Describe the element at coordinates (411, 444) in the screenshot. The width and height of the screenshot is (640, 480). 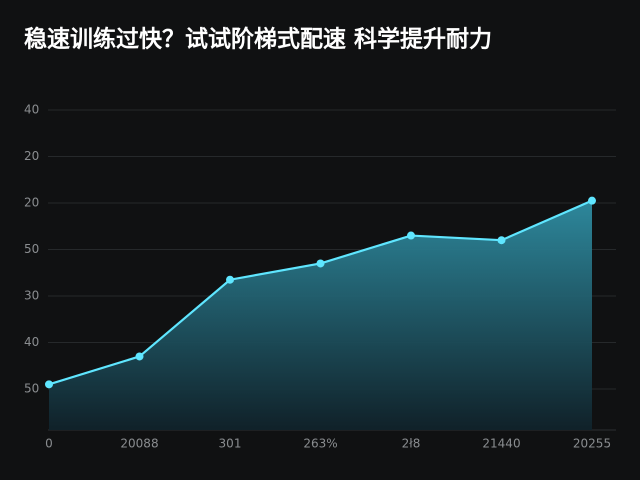
I see `x-tick-label: 2ł8` at that location.